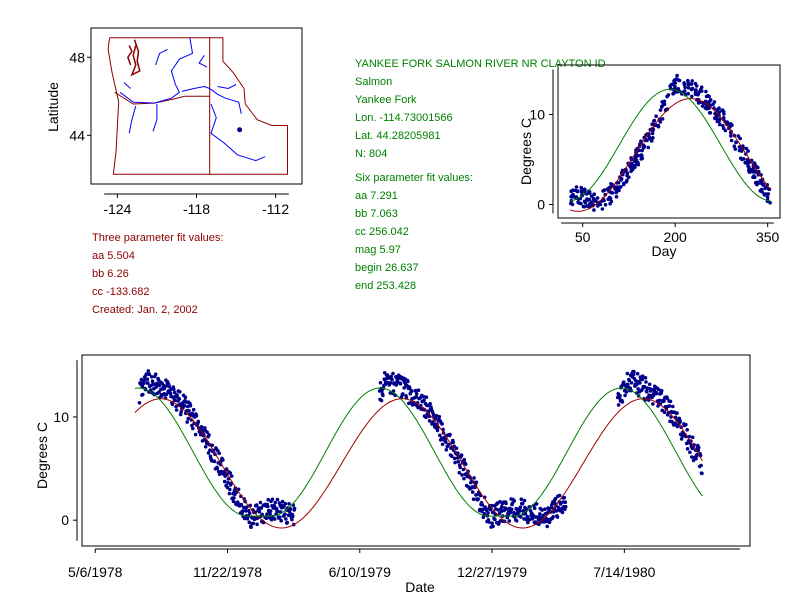 The width and height of the screenshot is (792, 611). Describe the element at coordinates (480, 64) in the screenshot. I see `station-title: YANKEE FORK SALMON RIVER NR CLAYTON ID` at that location.